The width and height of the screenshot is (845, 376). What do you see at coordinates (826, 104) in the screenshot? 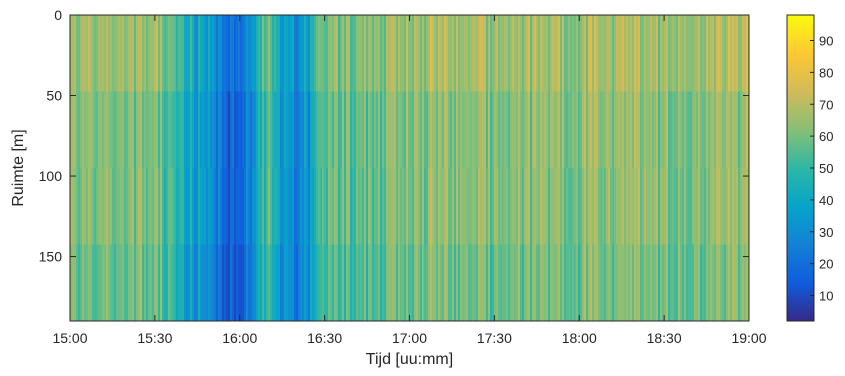
I see `colorbar-tick-label: 70` at bounding box center [826, 104].